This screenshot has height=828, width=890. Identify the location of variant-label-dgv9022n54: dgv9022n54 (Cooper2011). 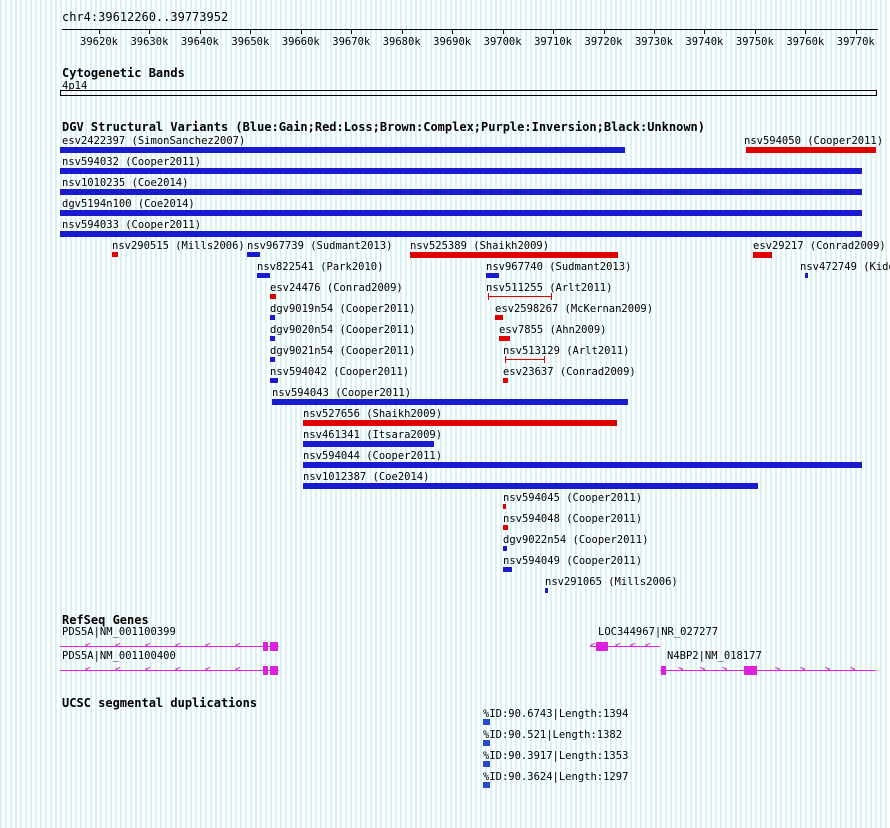
(576, 540).